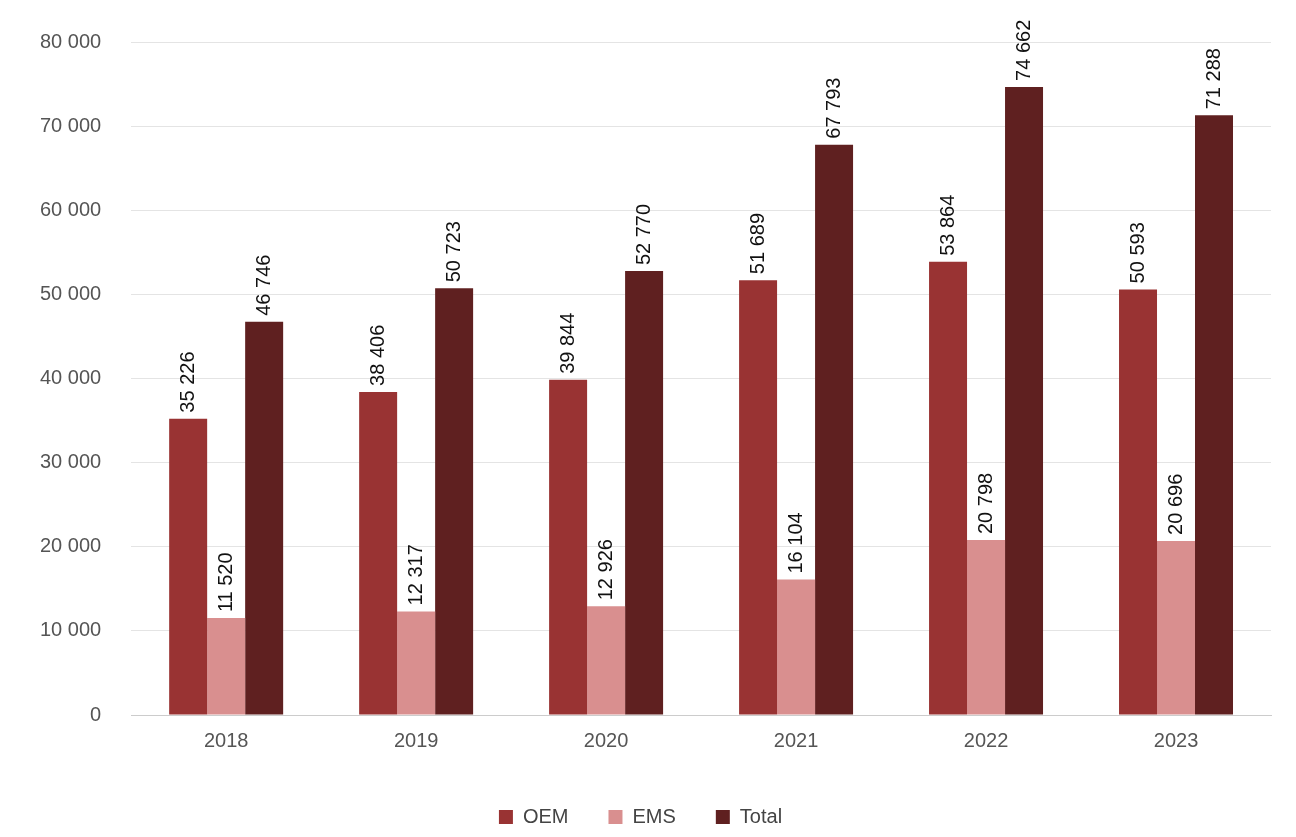 Image resolution: width=1296 pixels, height=837 pixels. Describe the element at coordinates (654, 815) in the screenshot. I see `legend-label: EMS` at that location.